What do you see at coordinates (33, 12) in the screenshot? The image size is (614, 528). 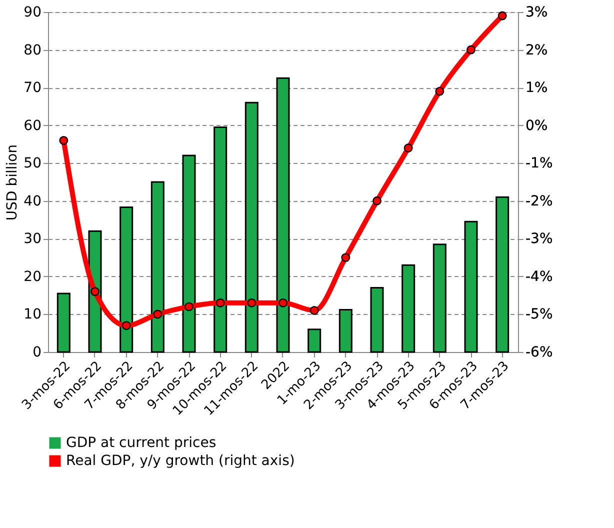 I see `y-tick-label: 90` at bounding box center [33, 12].